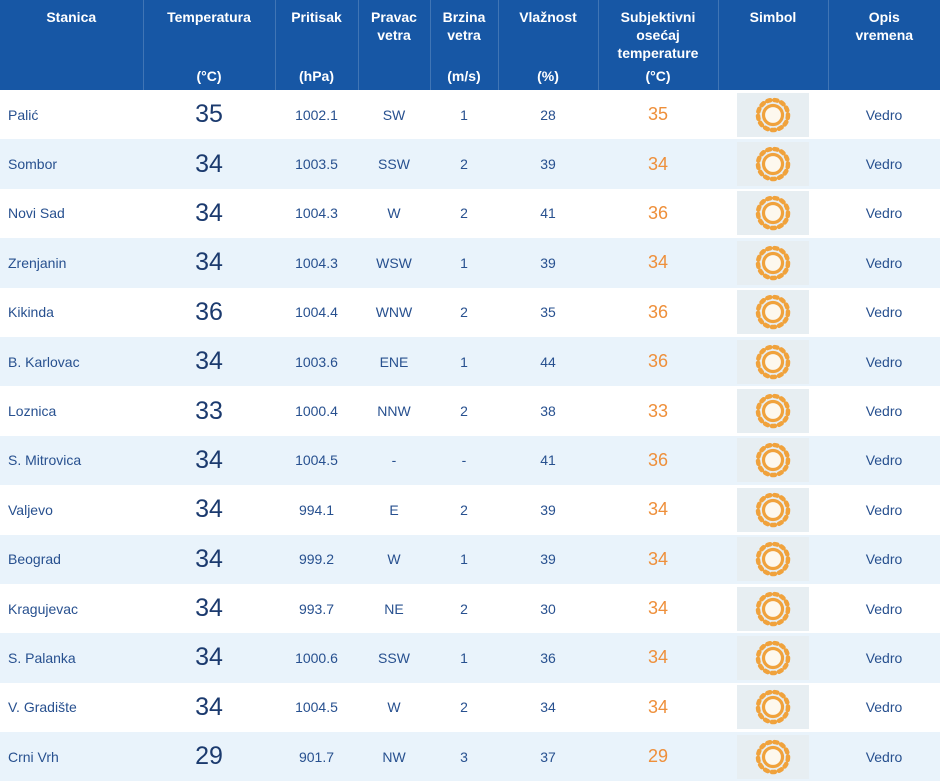 This screenshot has width=940, height=782. I want to click on table-row: Sombor 34 1003.5 SSW 2 39 34 Vedro, so click(470, 164).